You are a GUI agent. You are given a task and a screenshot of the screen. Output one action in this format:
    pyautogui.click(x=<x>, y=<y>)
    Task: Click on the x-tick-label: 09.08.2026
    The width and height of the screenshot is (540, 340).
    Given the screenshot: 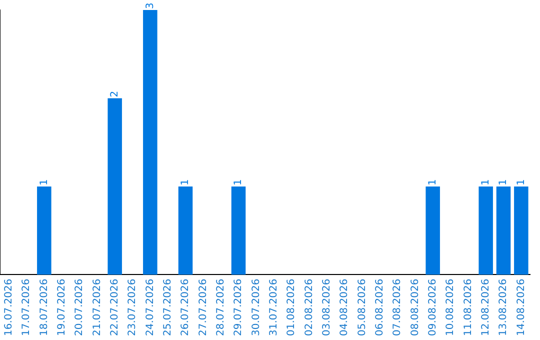 What is the action you would take?
    pyautogui.click(x=432, y=307)
    